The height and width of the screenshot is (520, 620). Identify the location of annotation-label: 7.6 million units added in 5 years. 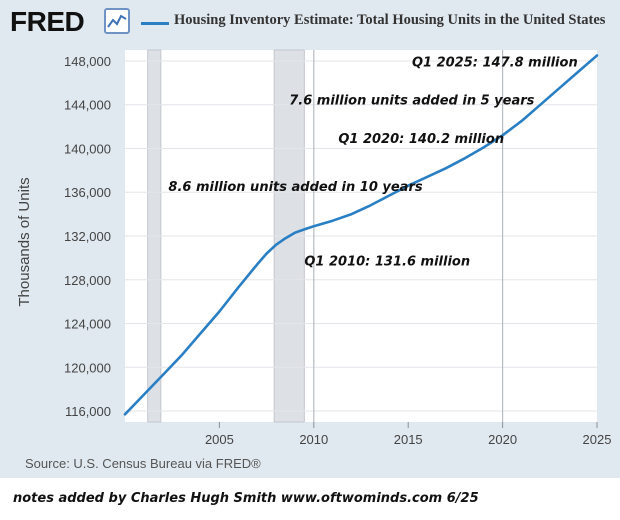
(411, 101).